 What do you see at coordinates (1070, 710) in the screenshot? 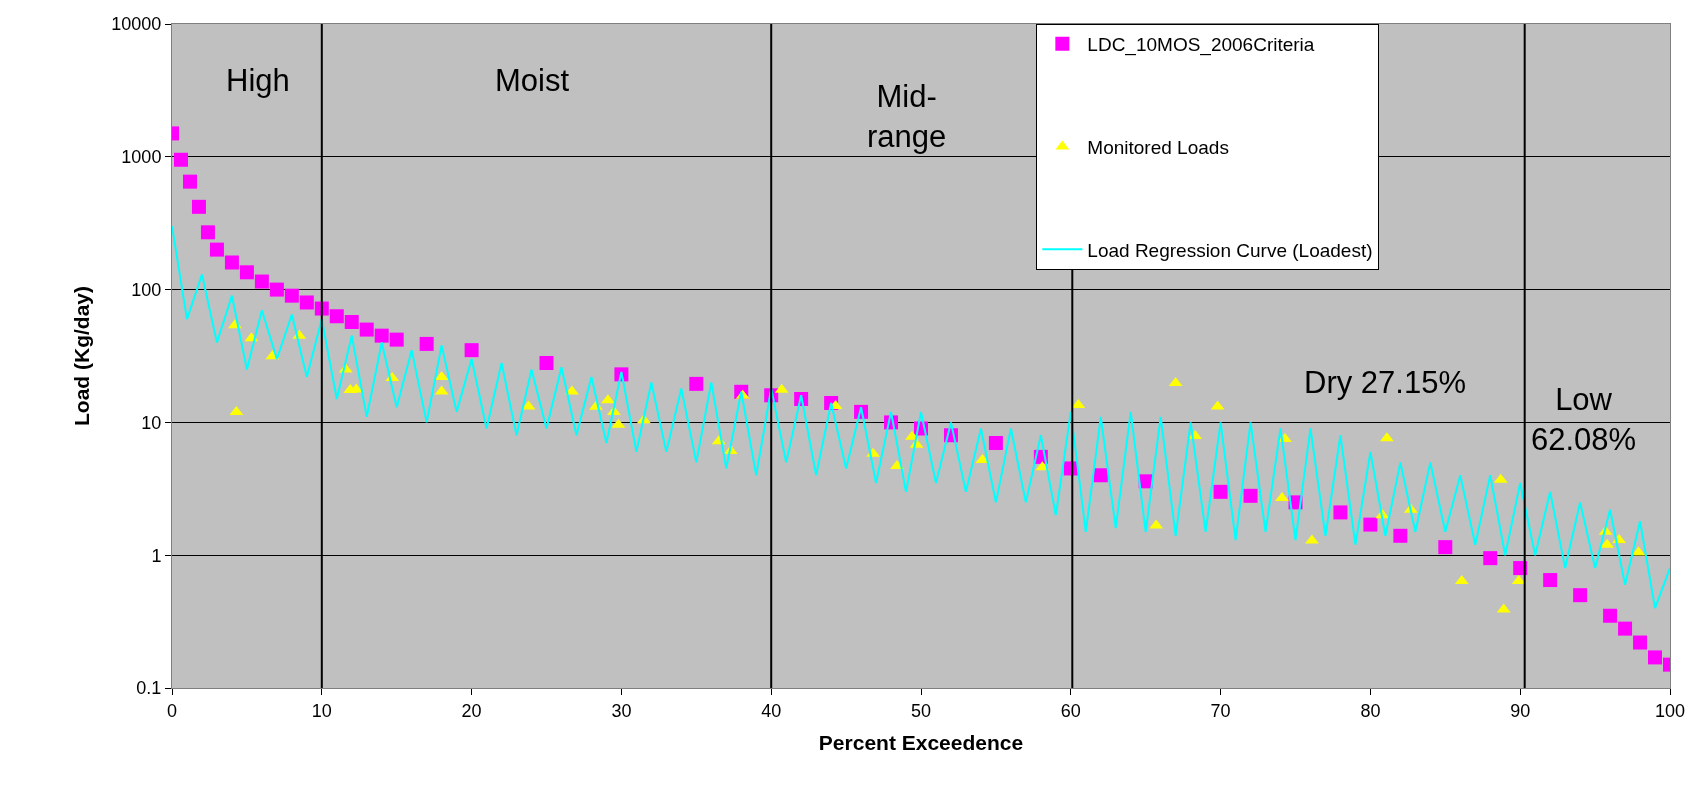
I see `x-tick-label: 60` at bounding box center [1070, 710].